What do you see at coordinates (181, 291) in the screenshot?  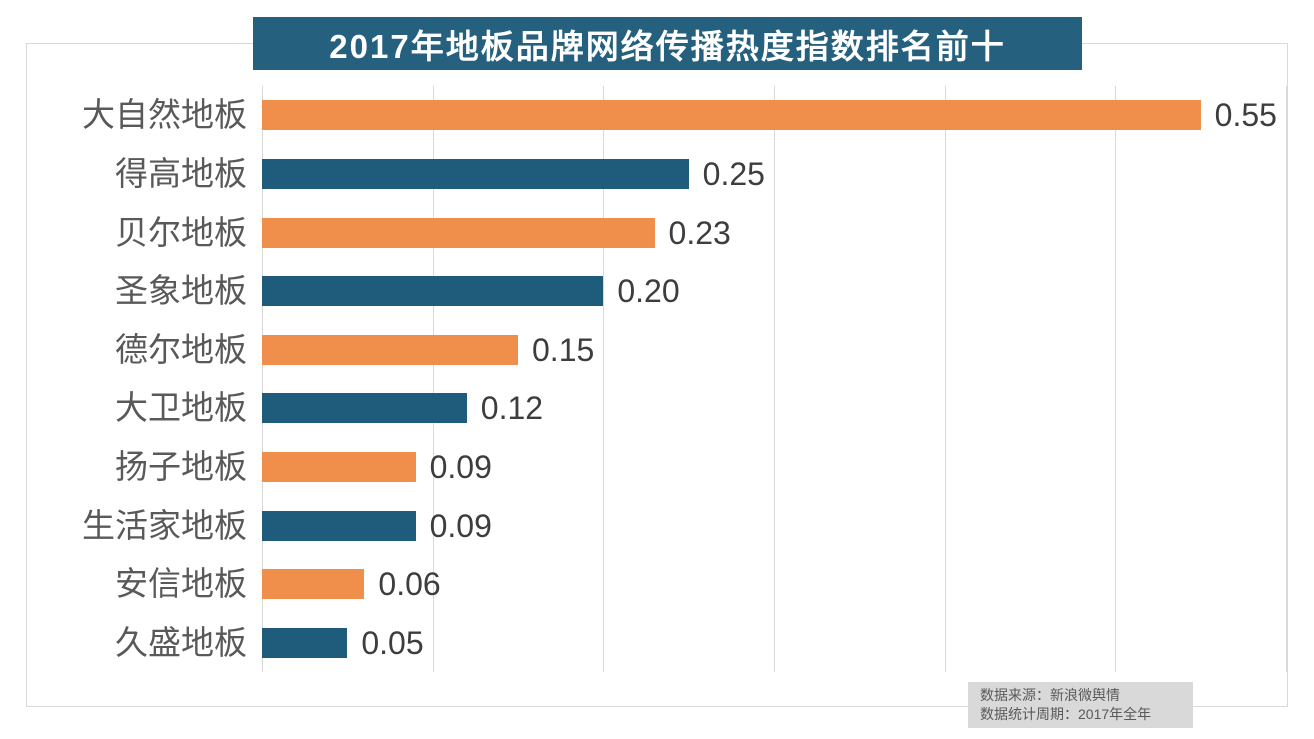 I see `category-label: 圣象地板` at bounding box center [181, 291].